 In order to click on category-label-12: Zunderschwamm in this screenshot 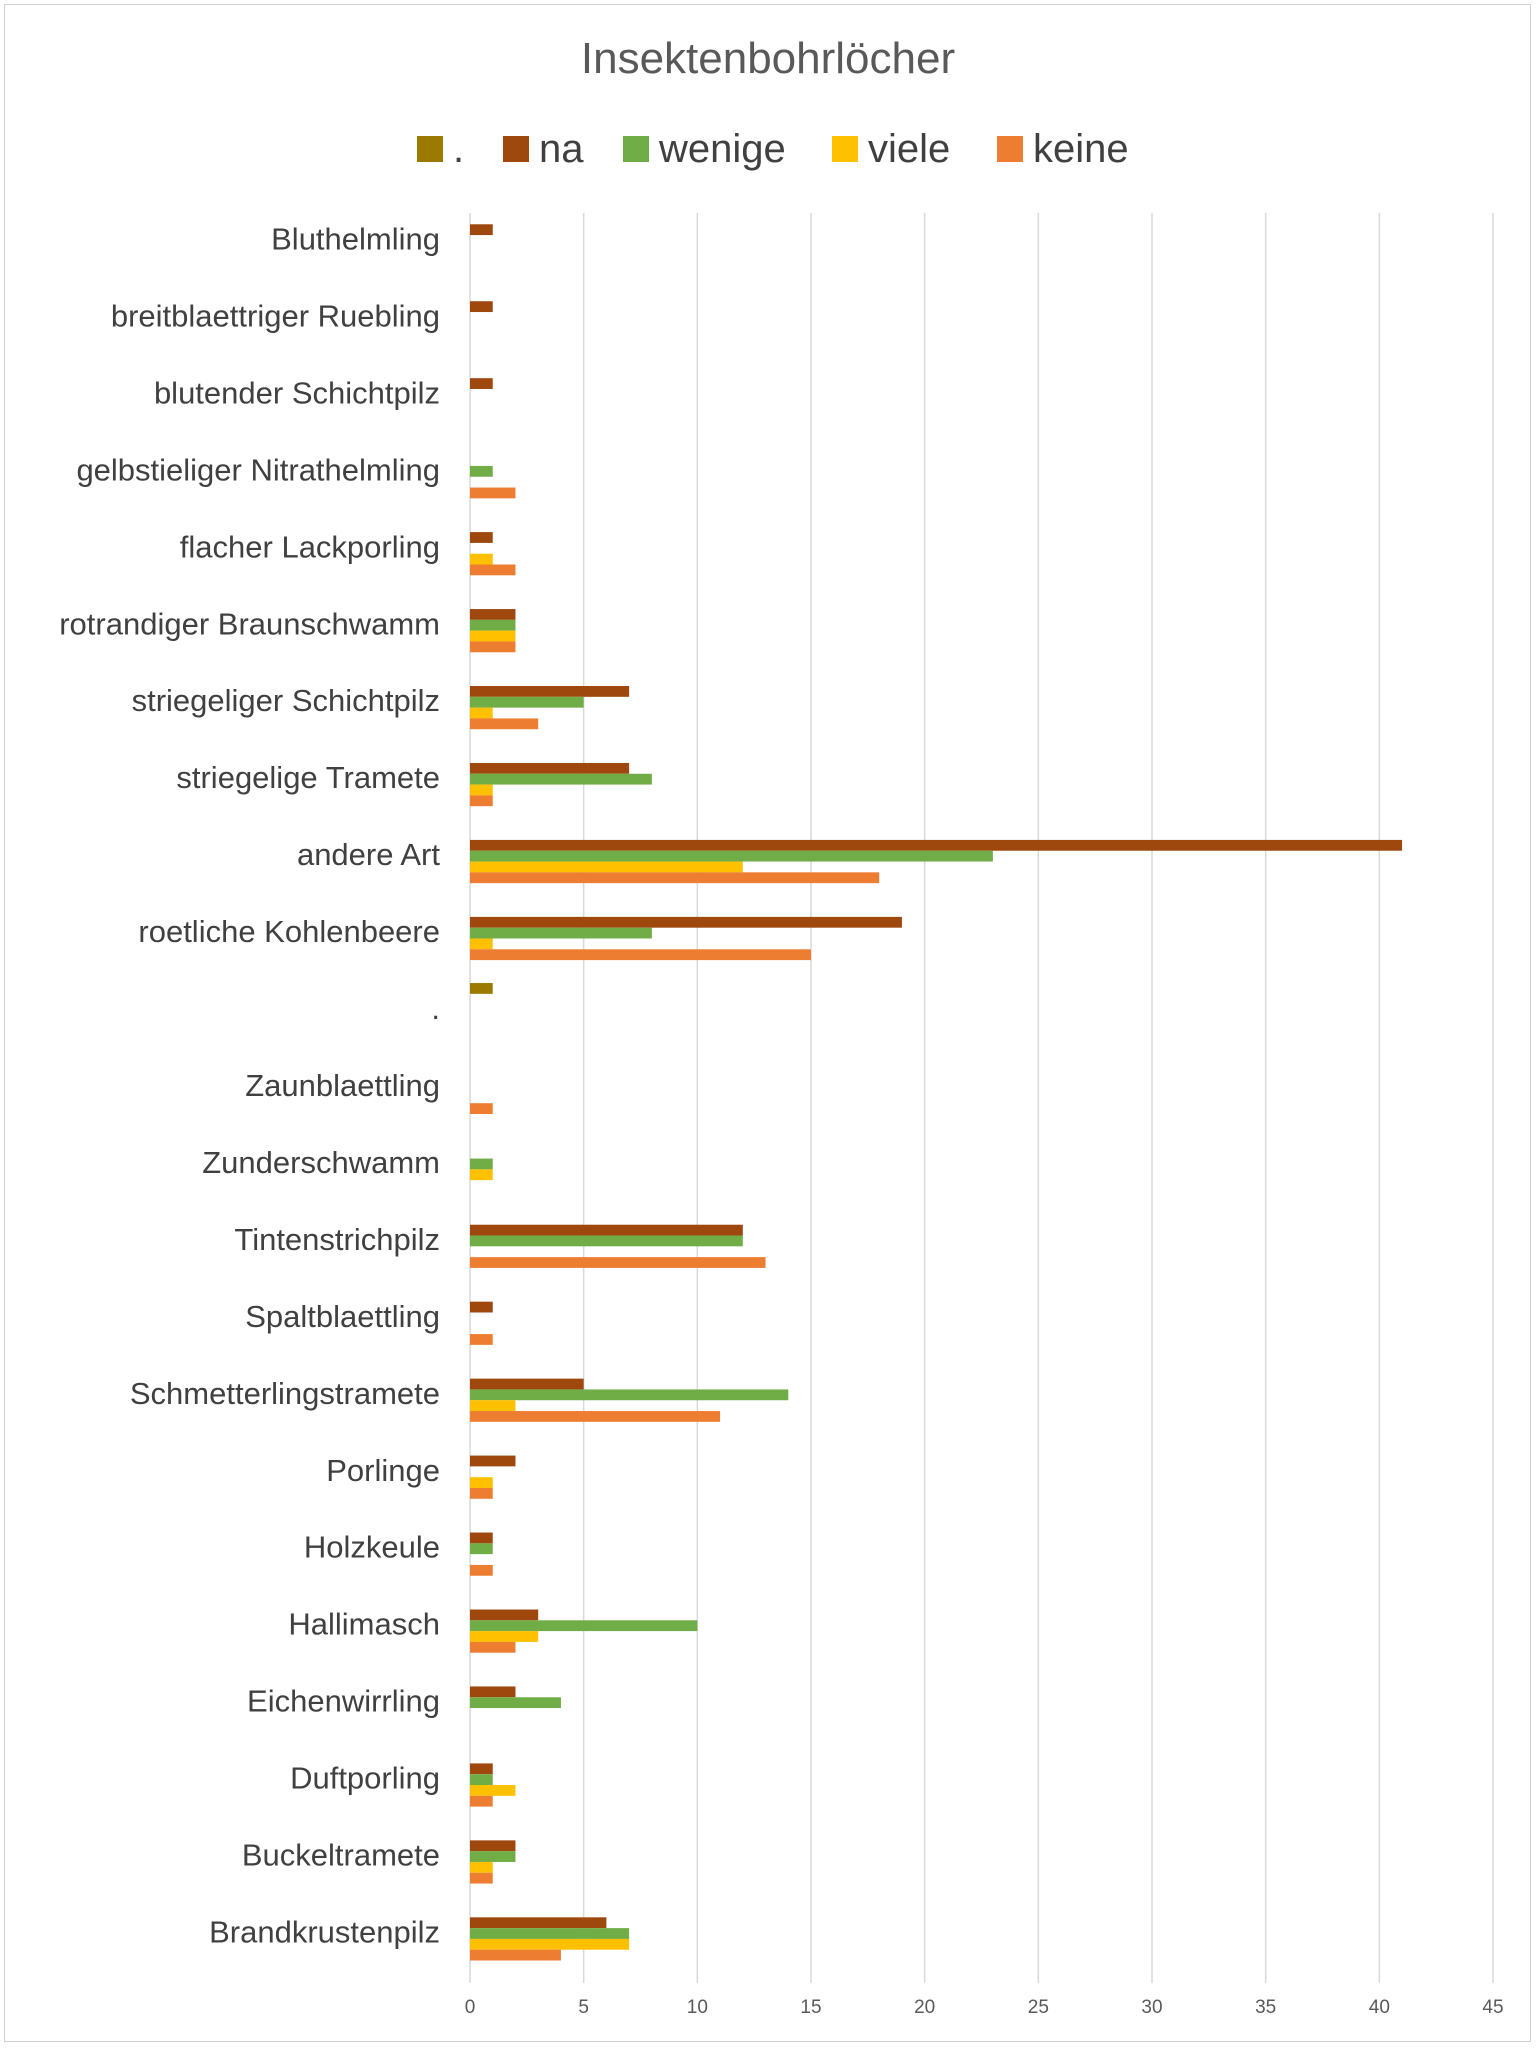, I will do `click(321, 1162)`.